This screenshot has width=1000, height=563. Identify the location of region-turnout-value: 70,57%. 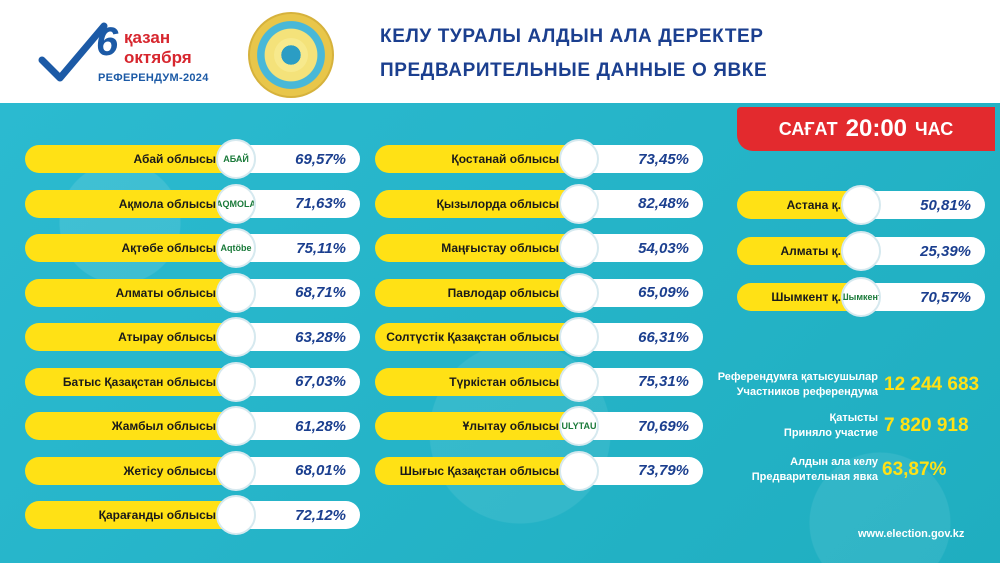
(945, 297).